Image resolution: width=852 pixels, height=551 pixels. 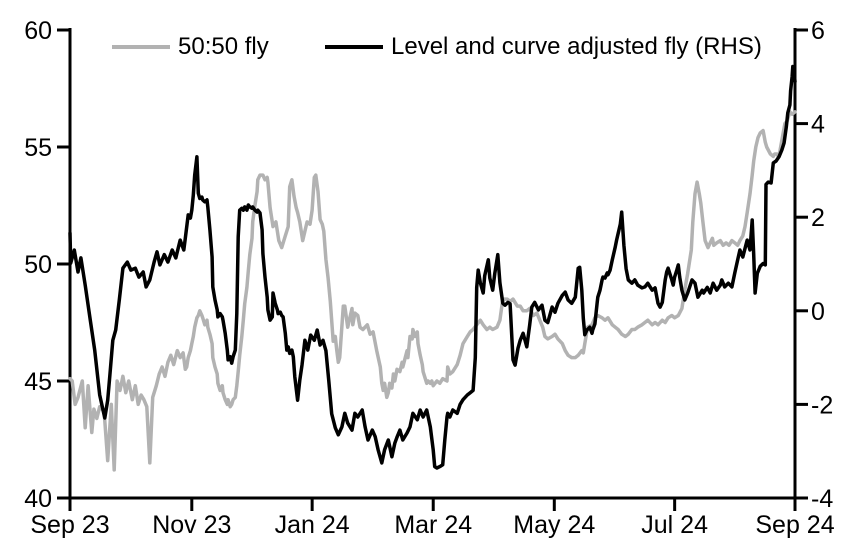 What do you see at coordinates (576, 46) in the screenshot?
I see `legend-label-level-curve-adjusted-fly: Level and curve adjusted fly (RHS)` at bounding box center [576, 46].